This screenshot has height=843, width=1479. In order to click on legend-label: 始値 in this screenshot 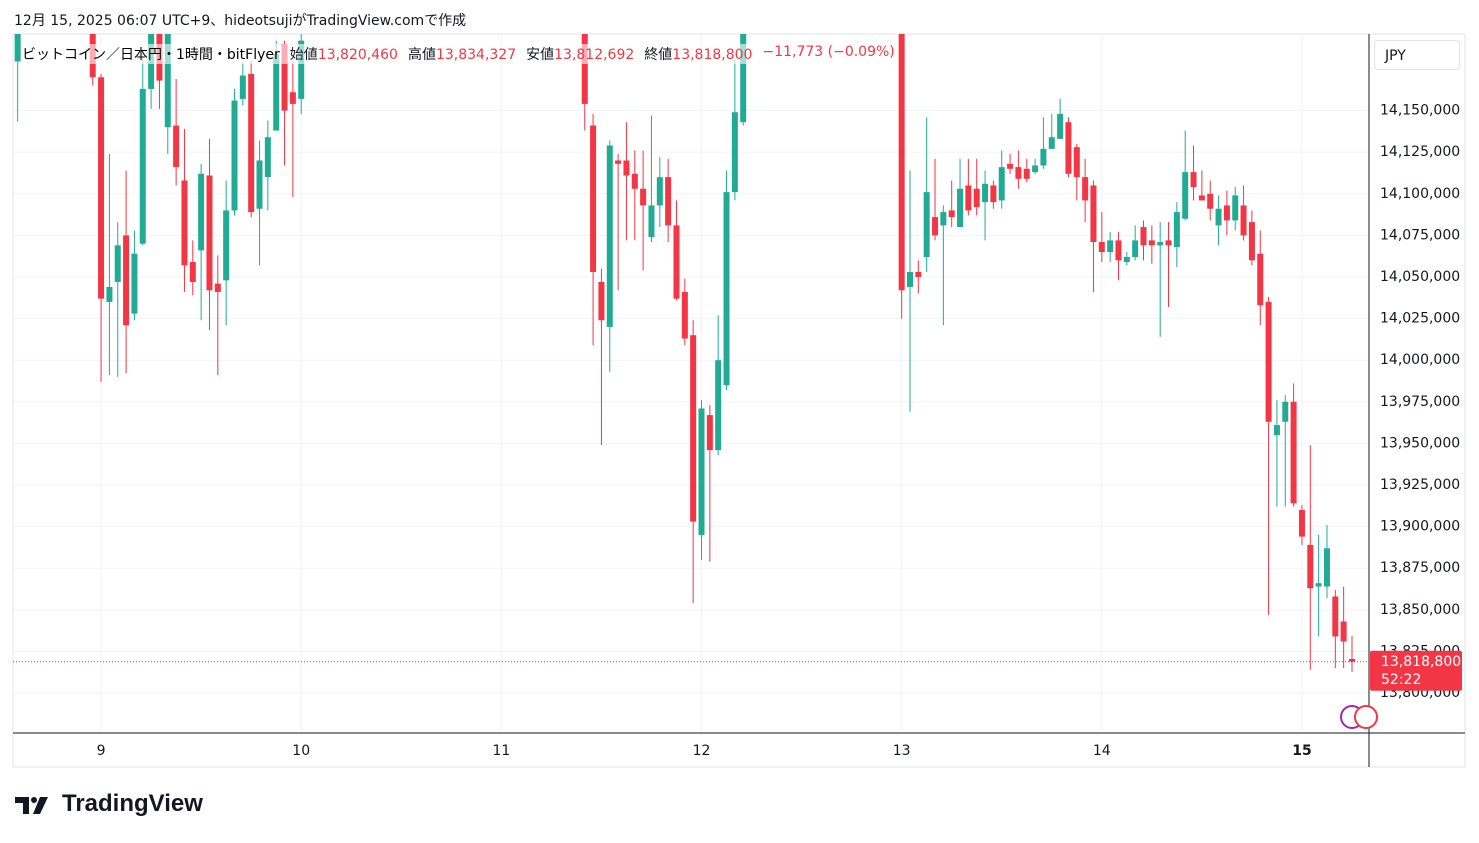, I will do `click(303, 55)`.